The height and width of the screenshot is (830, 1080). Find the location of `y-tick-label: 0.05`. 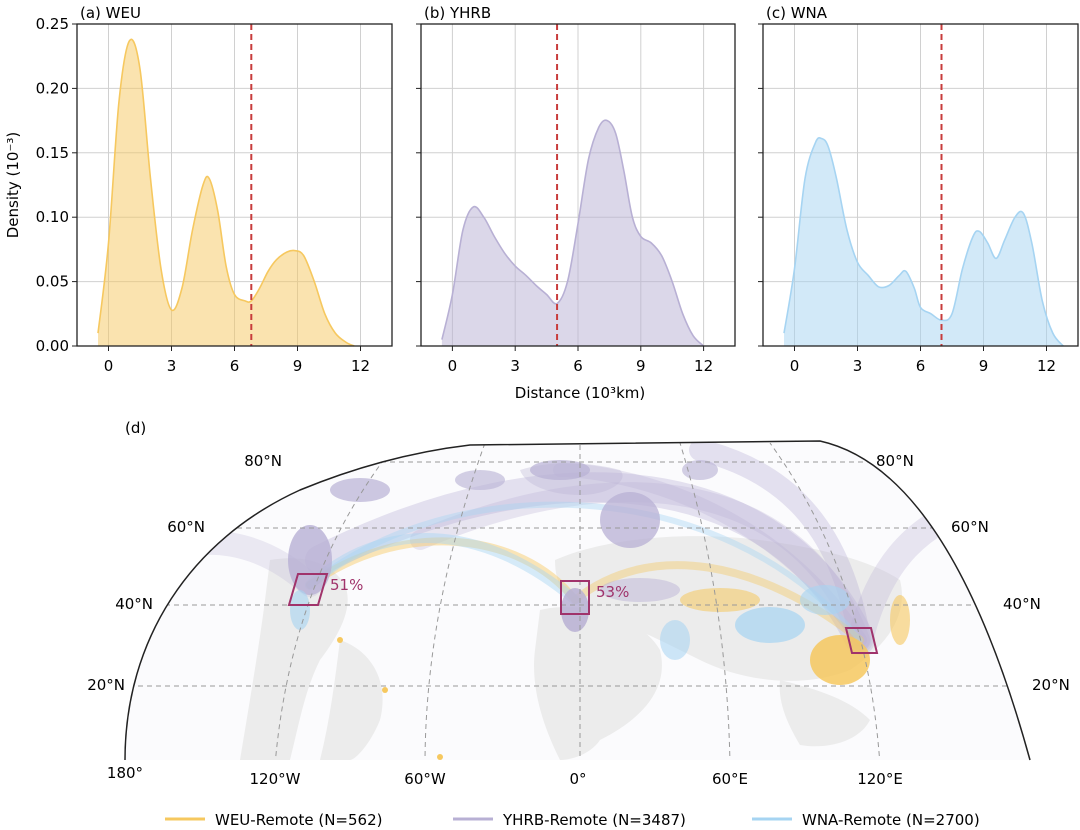

y-tick-label: 0.05 is located at coordinates (52, 282).